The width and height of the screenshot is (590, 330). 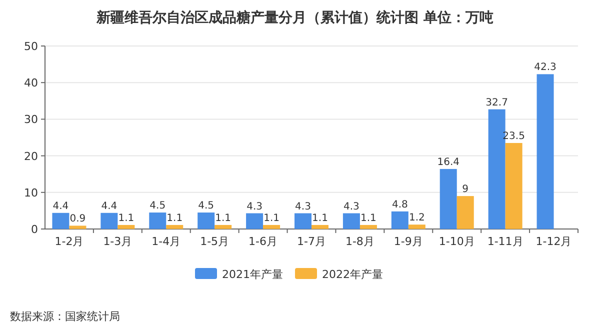 What do you see at coordinates (295, 17) in the screenshot?
I see `chart-title: 新疆维吾尔自治区成品糖产量分月（累计值）统计图 单位：万吨` at bounding box center [295, 17].